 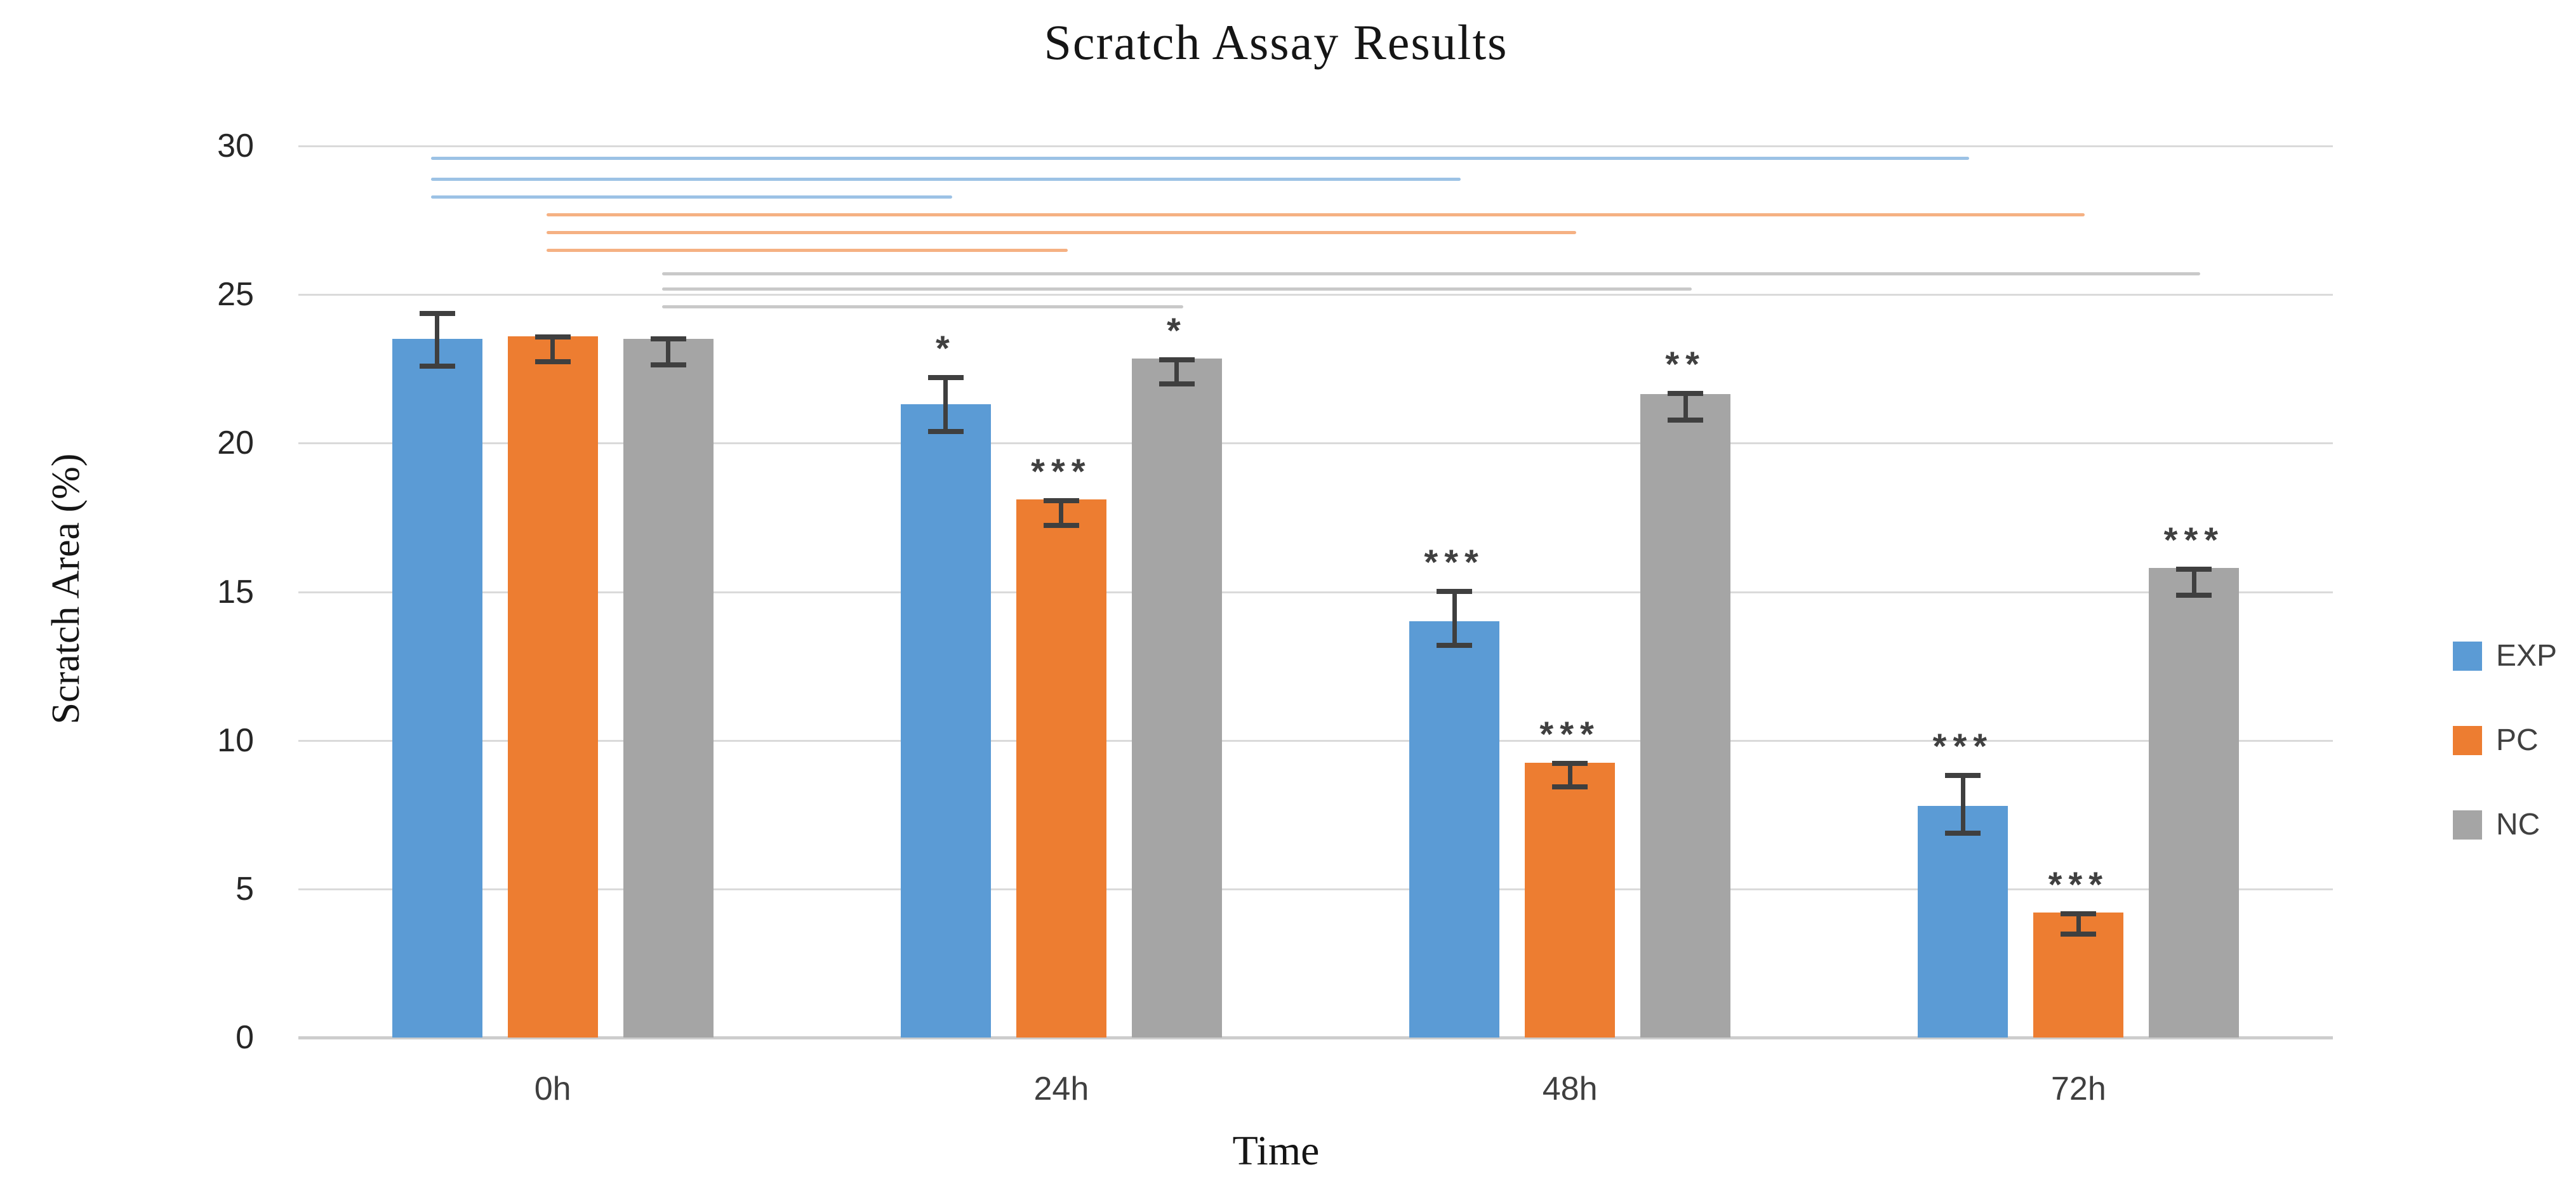 I want to click on bracket-nc-0h-72h, so click(x=1431, y=274).